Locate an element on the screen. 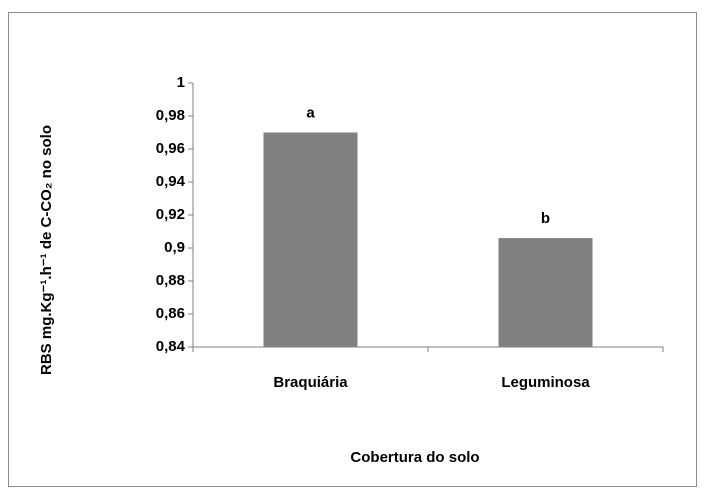 The height and width of the screenshot is (495, 705). y-tick-label: 0,88 is located at coordinates (170, 280).